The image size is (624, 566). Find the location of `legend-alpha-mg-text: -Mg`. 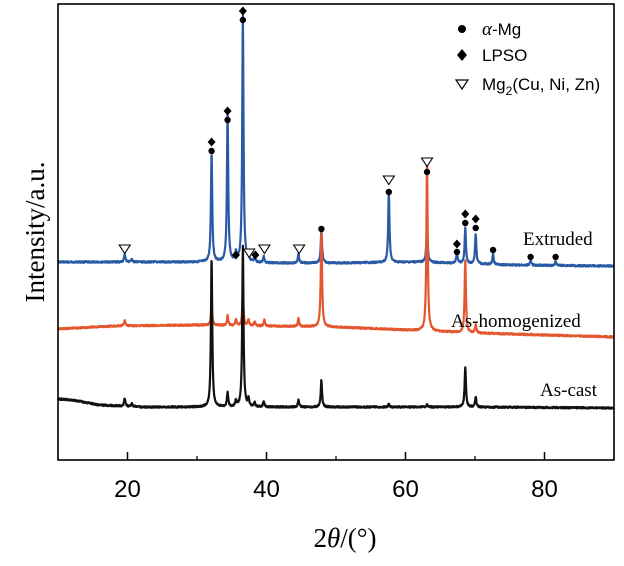

legend-alpha-mg-text: -Mg is located at coordinates (506, 29).